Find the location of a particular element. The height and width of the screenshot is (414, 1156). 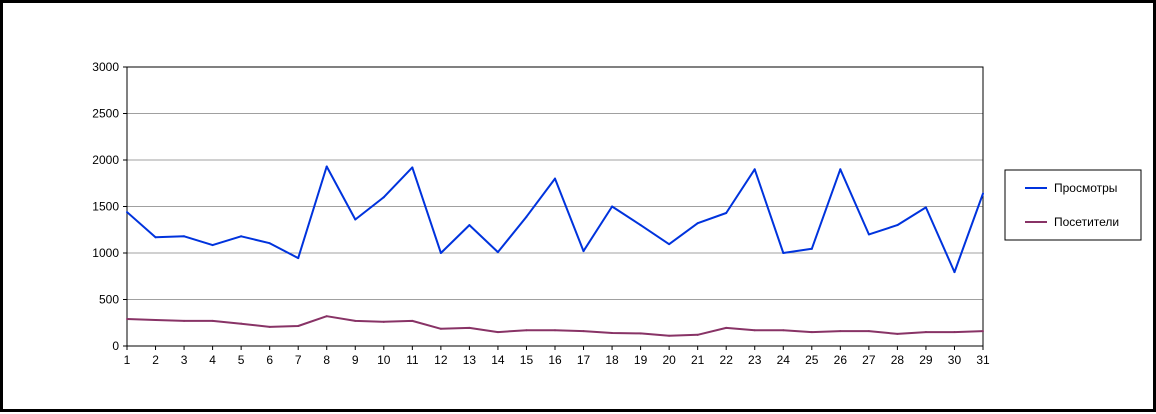

x-tick-label: 18 is located at coordinates (612, 360).